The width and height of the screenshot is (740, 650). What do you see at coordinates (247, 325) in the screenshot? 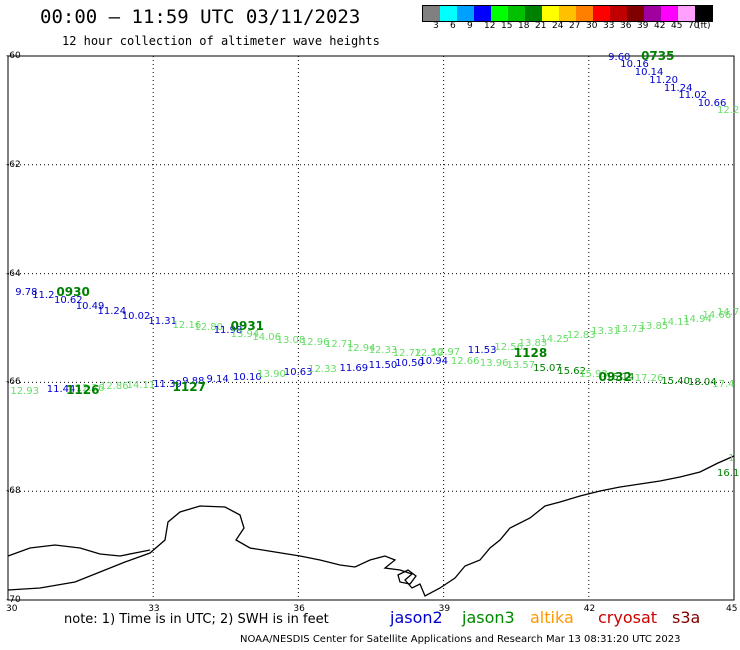
I see `pass-time-label: 0931` at bounding box center [247, 325].